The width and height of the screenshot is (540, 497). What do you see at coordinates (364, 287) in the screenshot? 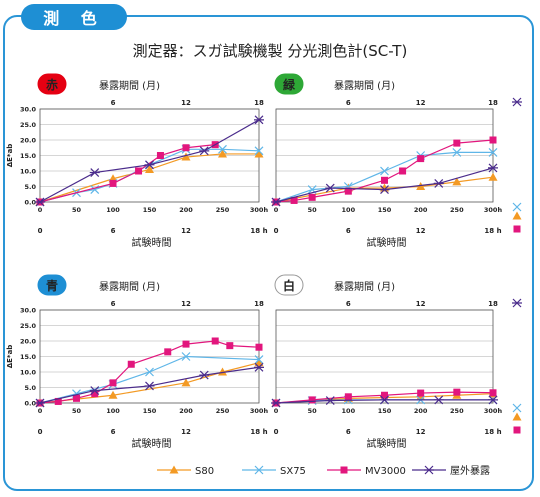
I see `top-axis-label: 暴露期間 (月)` at bounding box center [364, 287].